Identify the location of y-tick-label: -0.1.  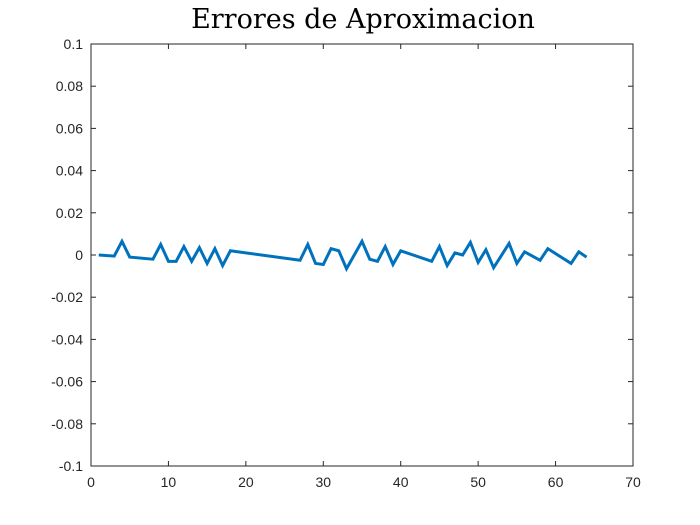
(71, 466).